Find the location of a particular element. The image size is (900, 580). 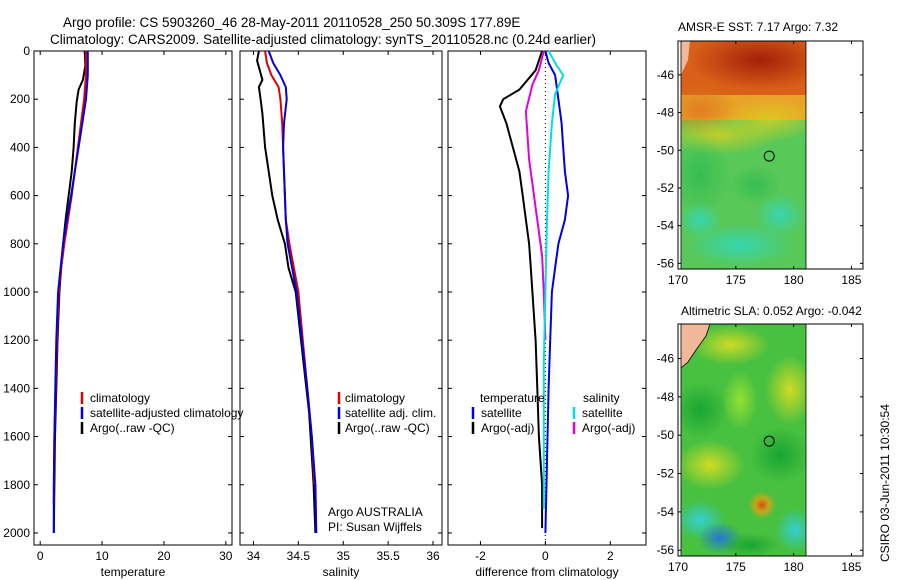

sla-map-frame is located at coordinates (770, 440).